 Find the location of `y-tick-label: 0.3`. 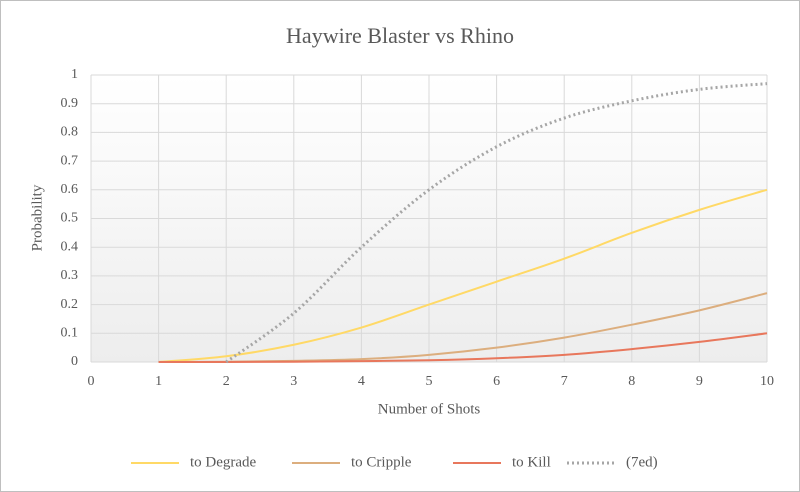

y-tick-label: 0.3 is located at coordinates (70, 275).